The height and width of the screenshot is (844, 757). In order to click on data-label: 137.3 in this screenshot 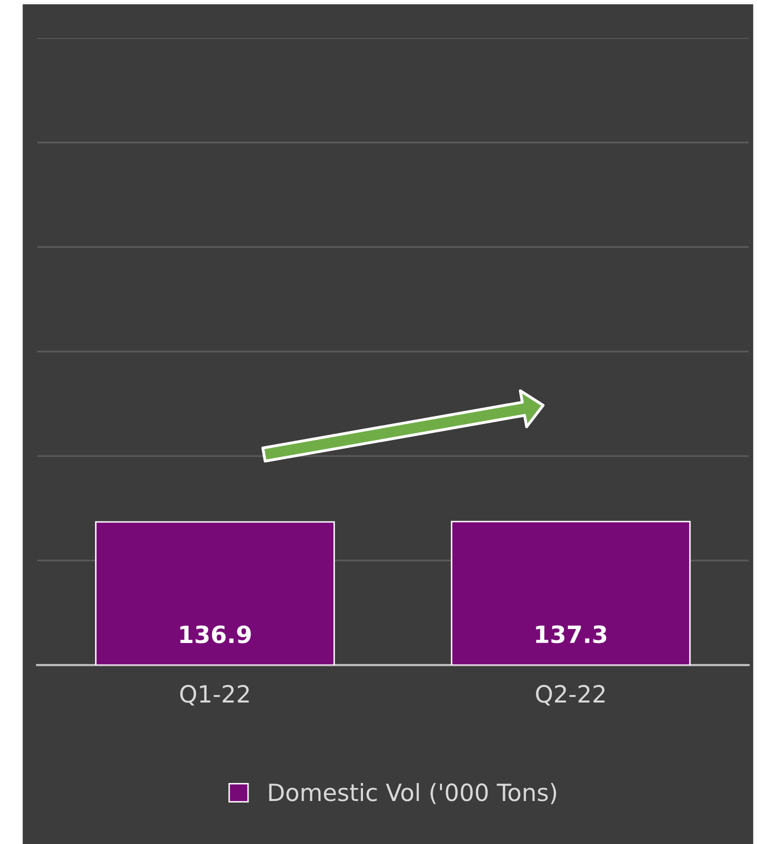, I will do `click(571, 634)`.